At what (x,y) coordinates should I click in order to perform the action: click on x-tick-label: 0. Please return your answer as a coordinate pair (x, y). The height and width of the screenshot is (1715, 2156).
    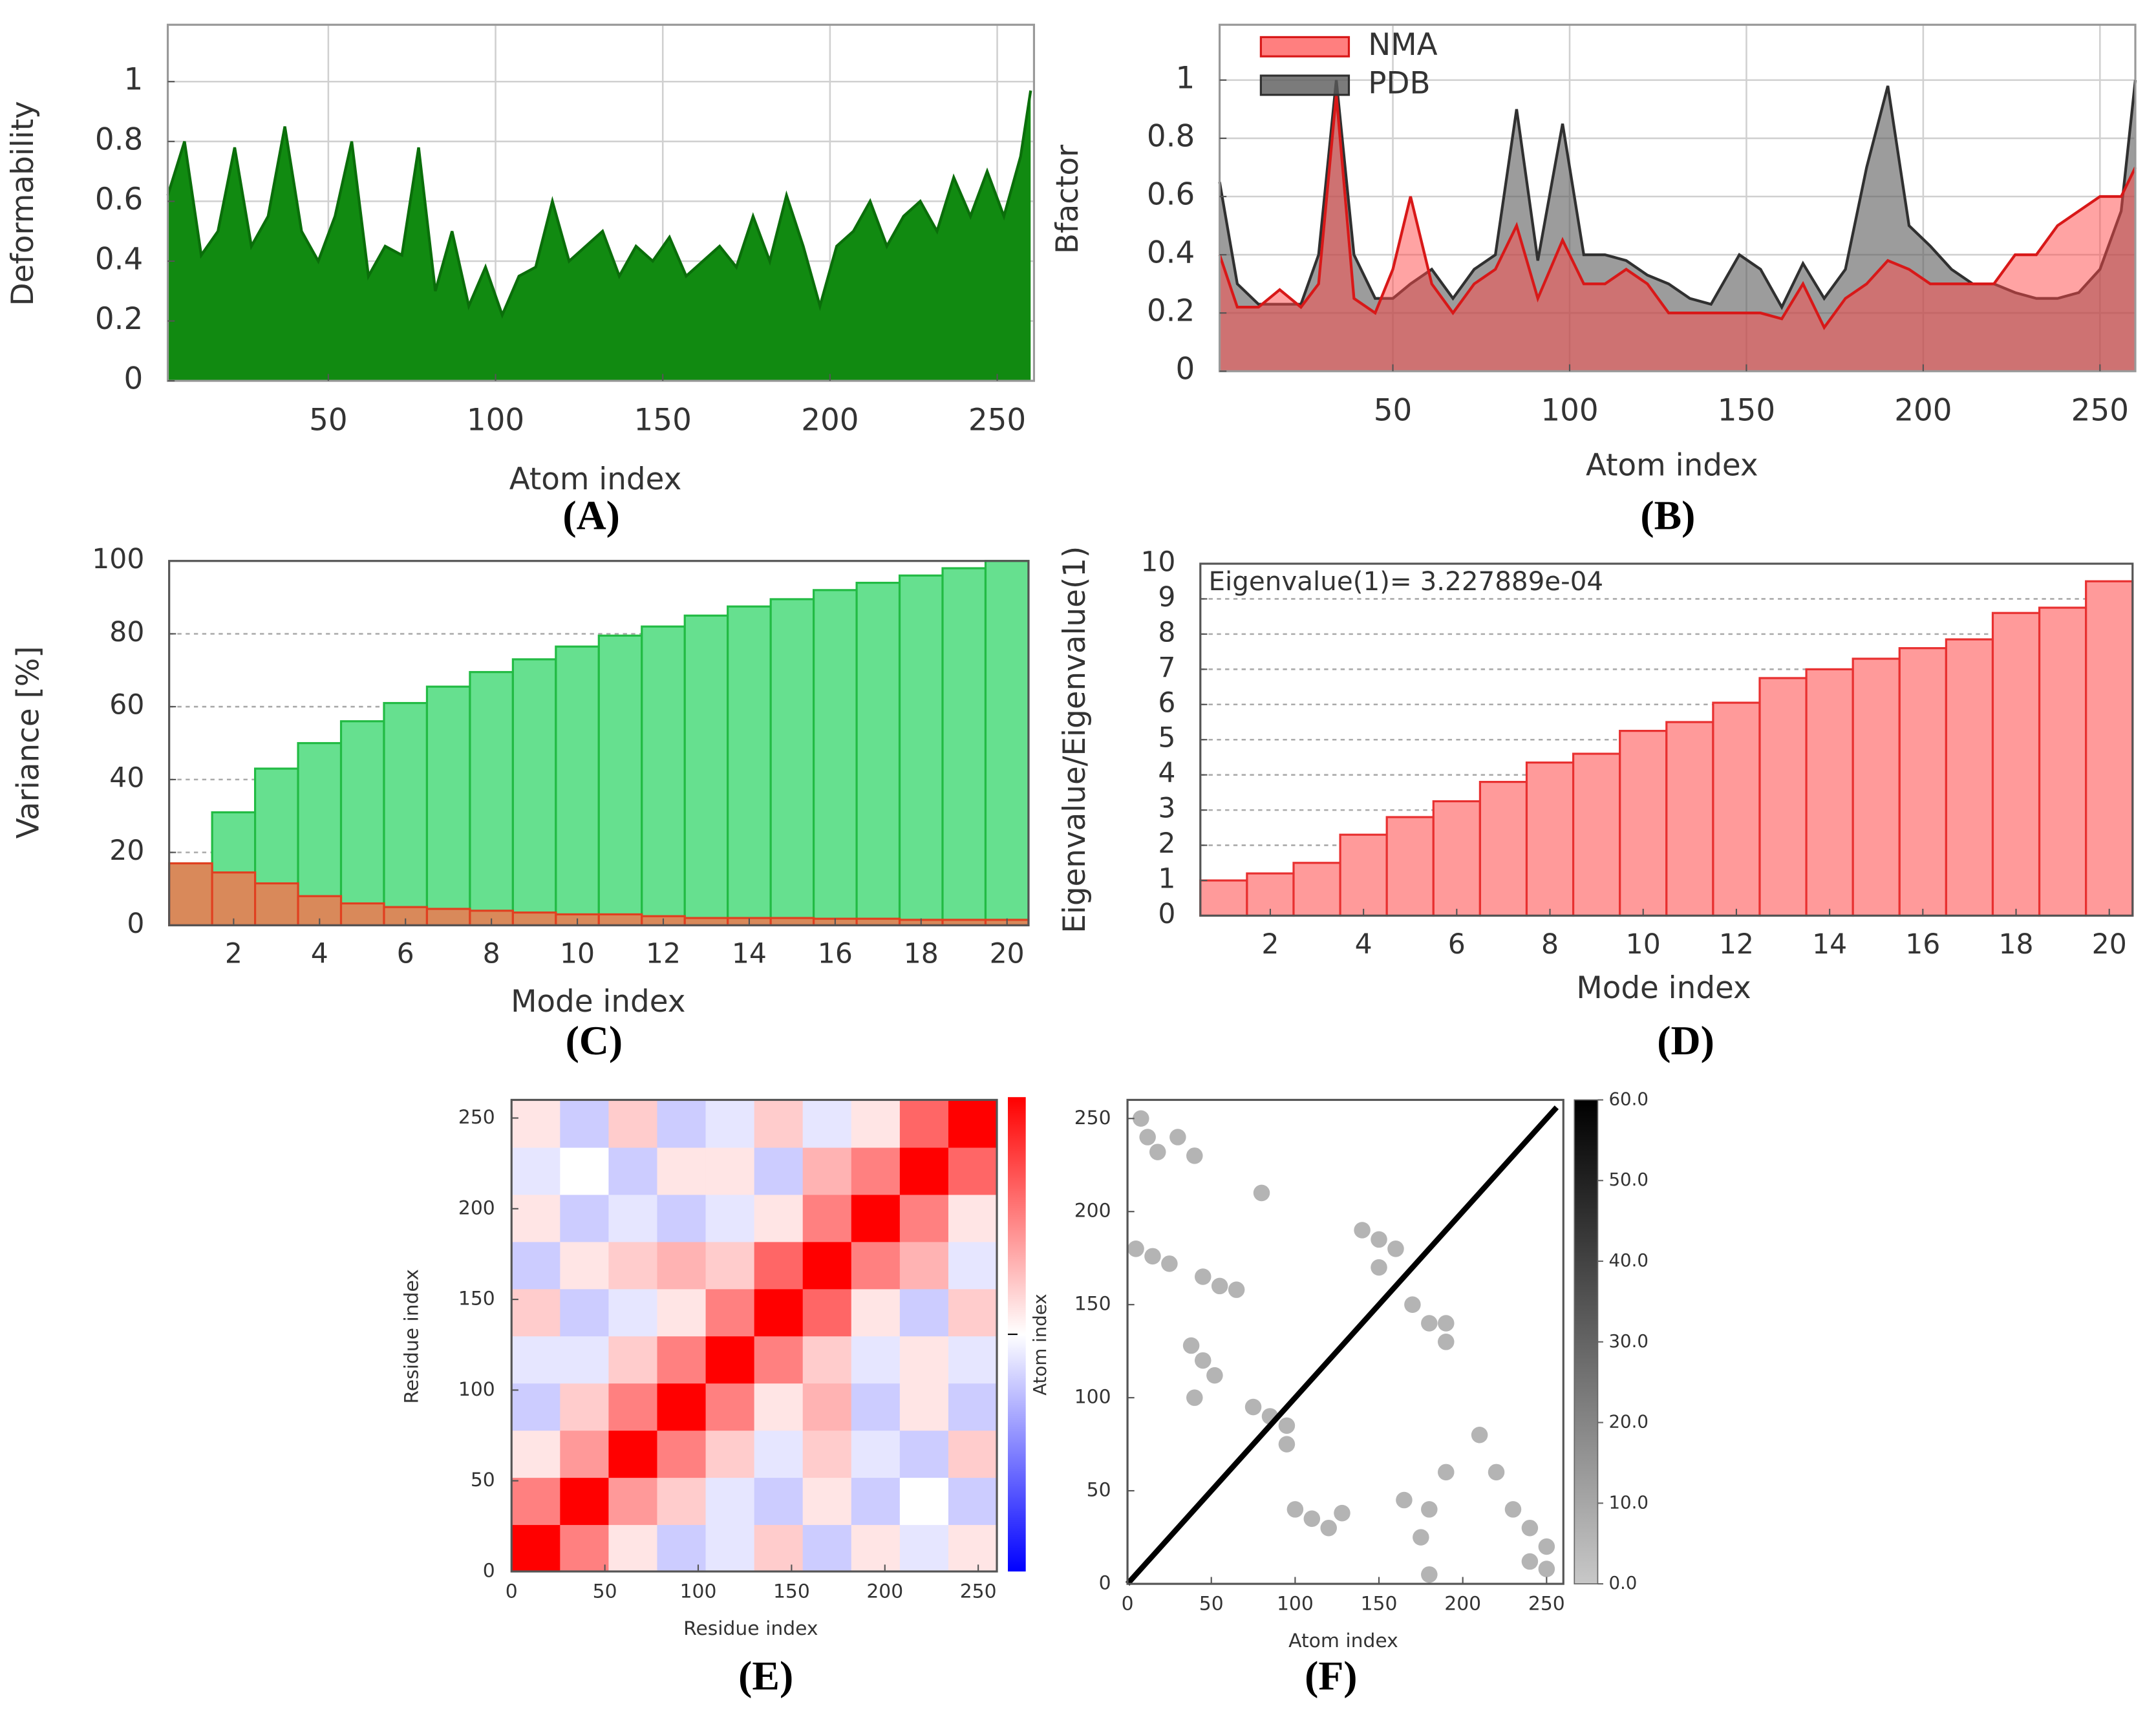
    Looking at the image, I should click on (512, 1591).